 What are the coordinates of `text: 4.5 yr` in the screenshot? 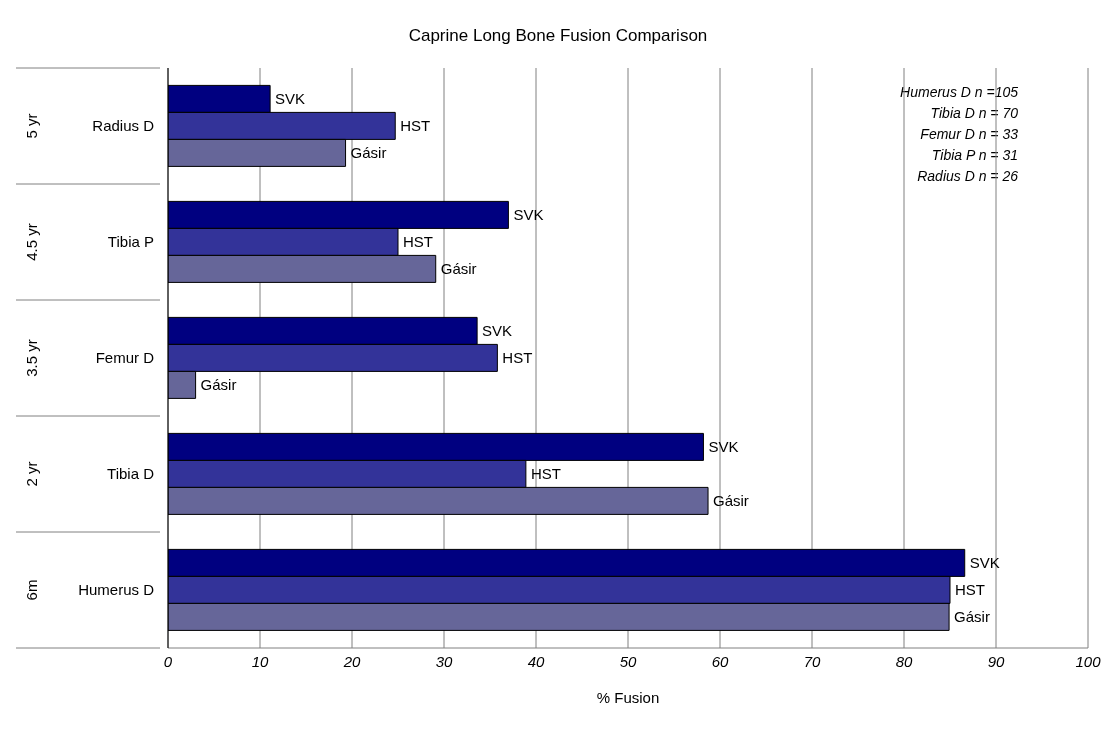 It's located at (31, 242).